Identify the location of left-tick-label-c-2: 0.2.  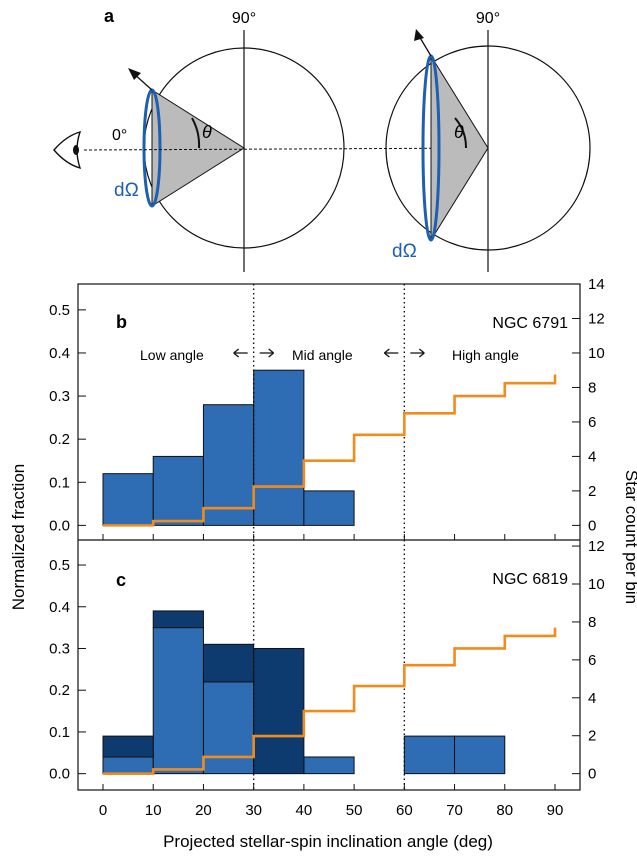
(59, 690).